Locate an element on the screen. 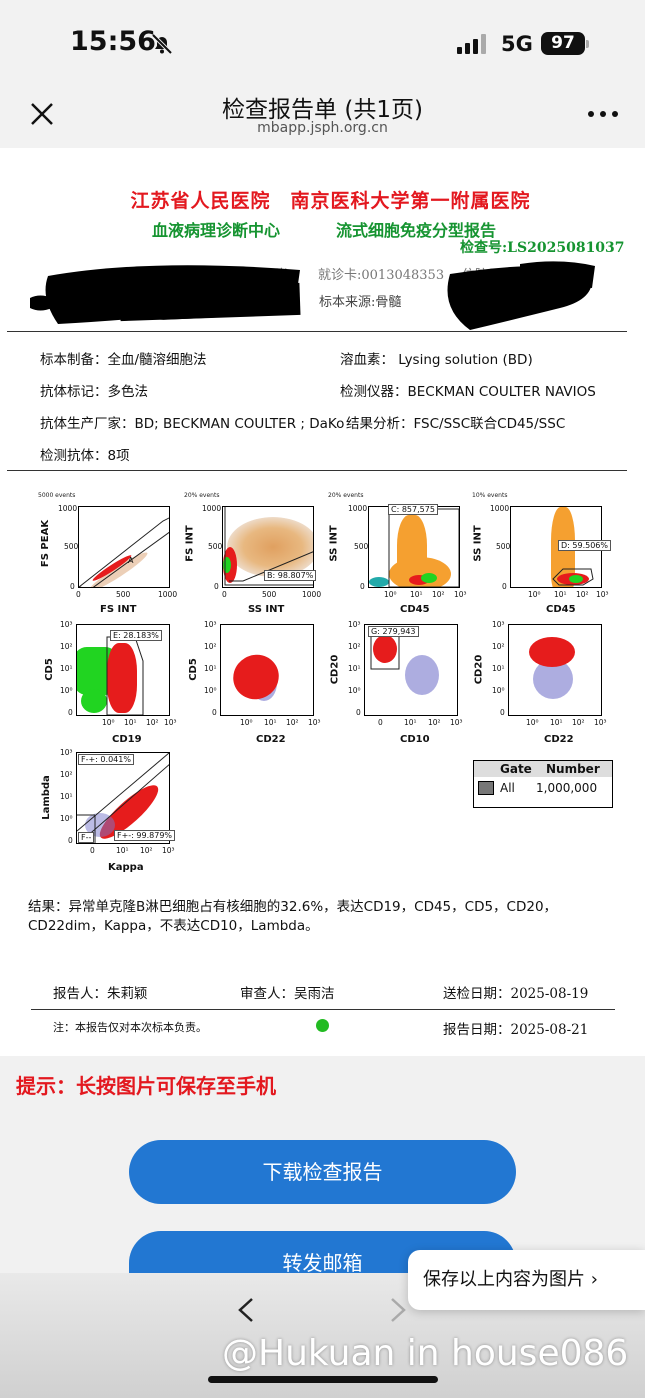 Image resolution: width=645 pixels, height=1398 pixels. gate-table: Gate Number All 1,000,000 is located at coordinates (543, 784).